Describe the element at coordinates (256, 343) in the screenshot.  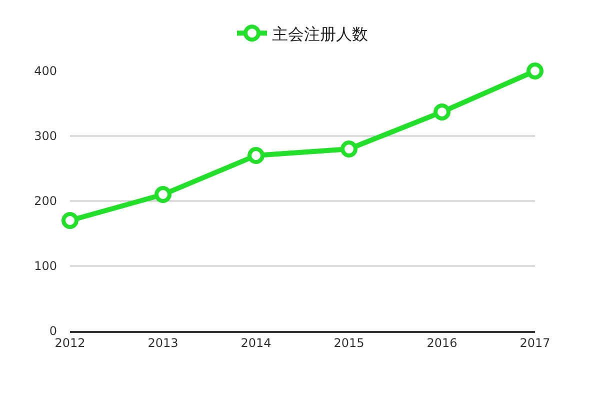
I see `x-tick-label: 2014` at that location.